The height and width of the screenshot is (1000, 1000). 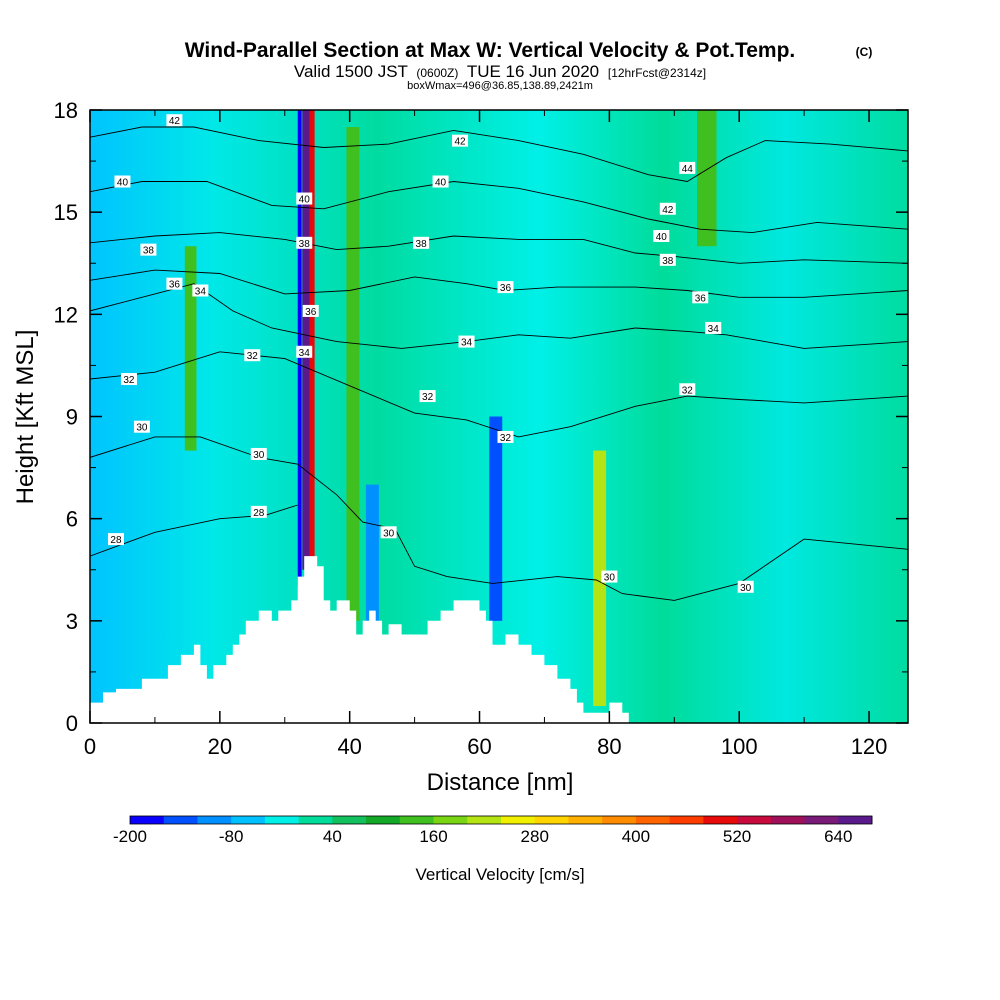 What do you see at coordinates (130, 836) in the screenshot?
I see `colorbar-tick: -200` at bounding box center [130, 836].